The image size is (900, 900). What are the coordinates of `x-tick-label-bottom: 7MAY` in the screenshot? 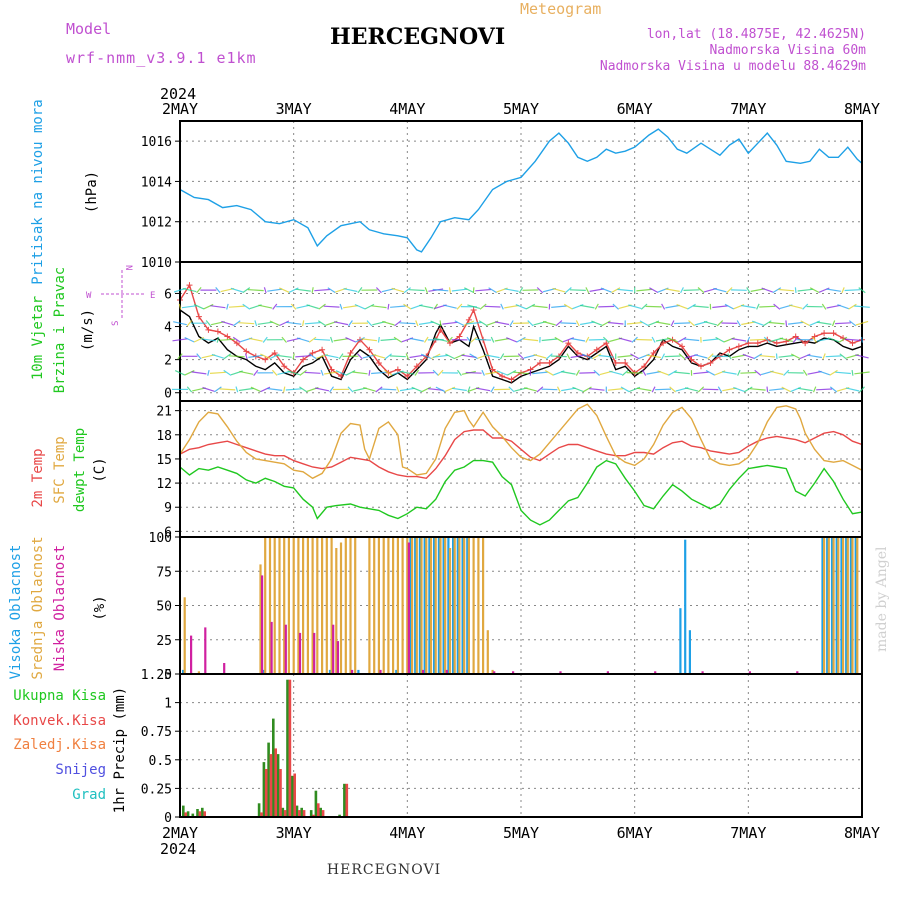 It's located at (748, 833).